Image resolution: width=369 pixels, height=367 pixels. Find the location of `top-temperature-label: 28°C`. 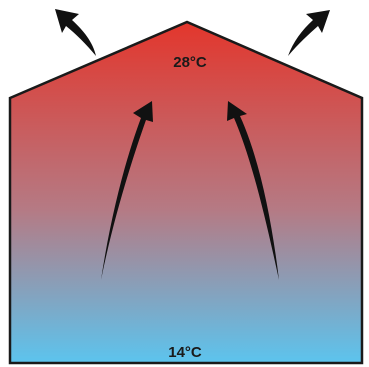

top-temperature-label: 28°C is located at coordinates (190, 62).